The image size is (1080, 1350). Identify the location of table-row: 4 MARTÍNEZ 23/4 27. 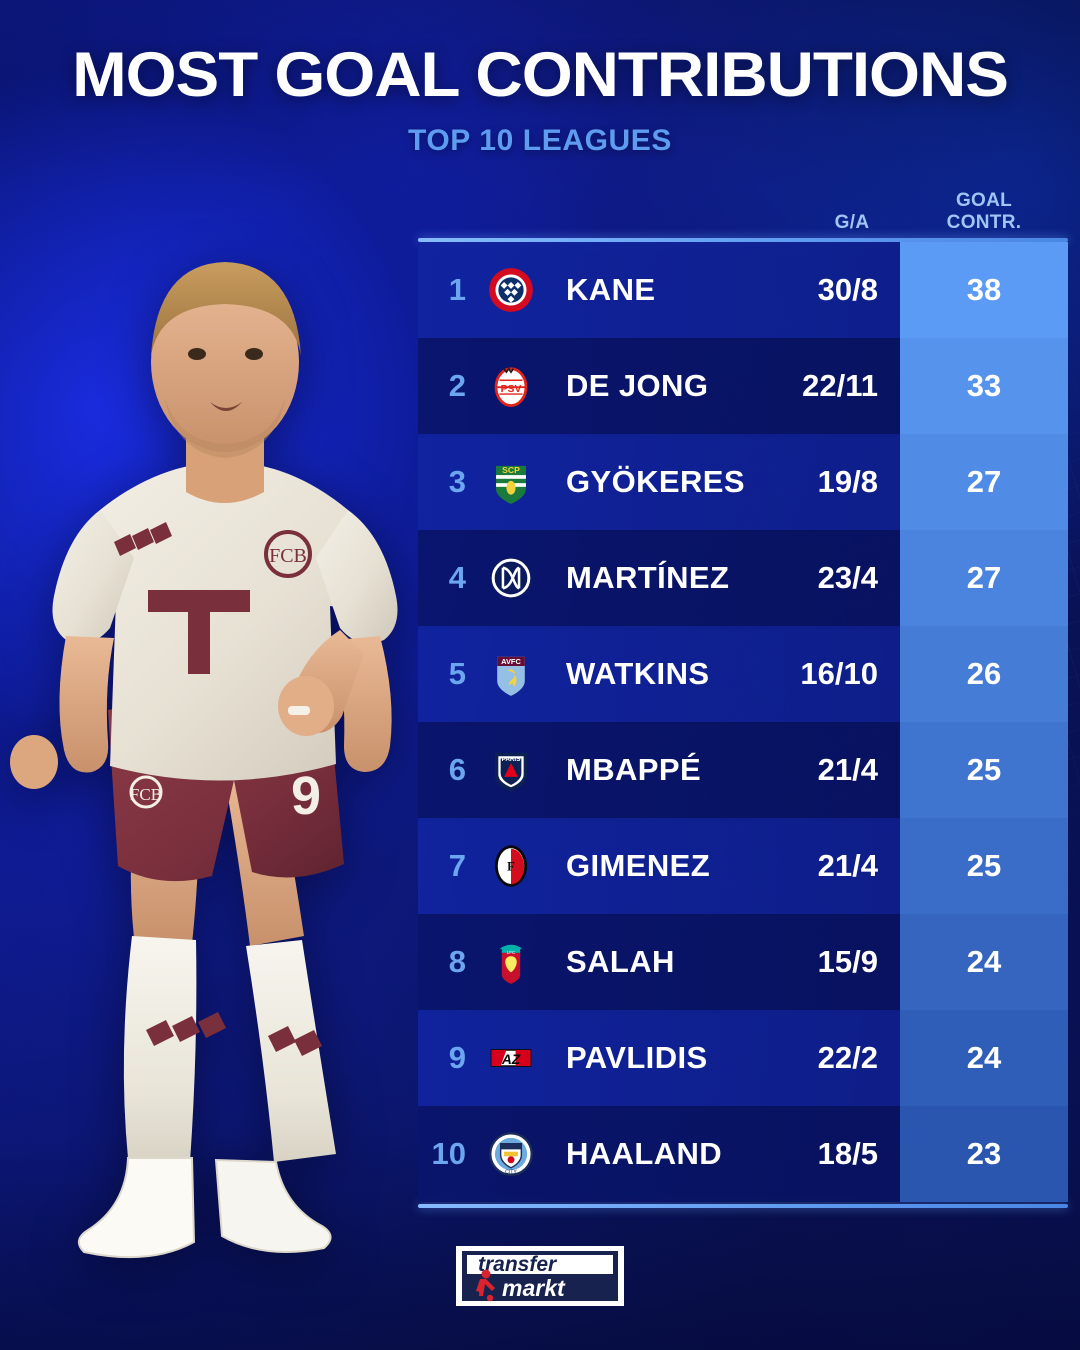
(743, 578).